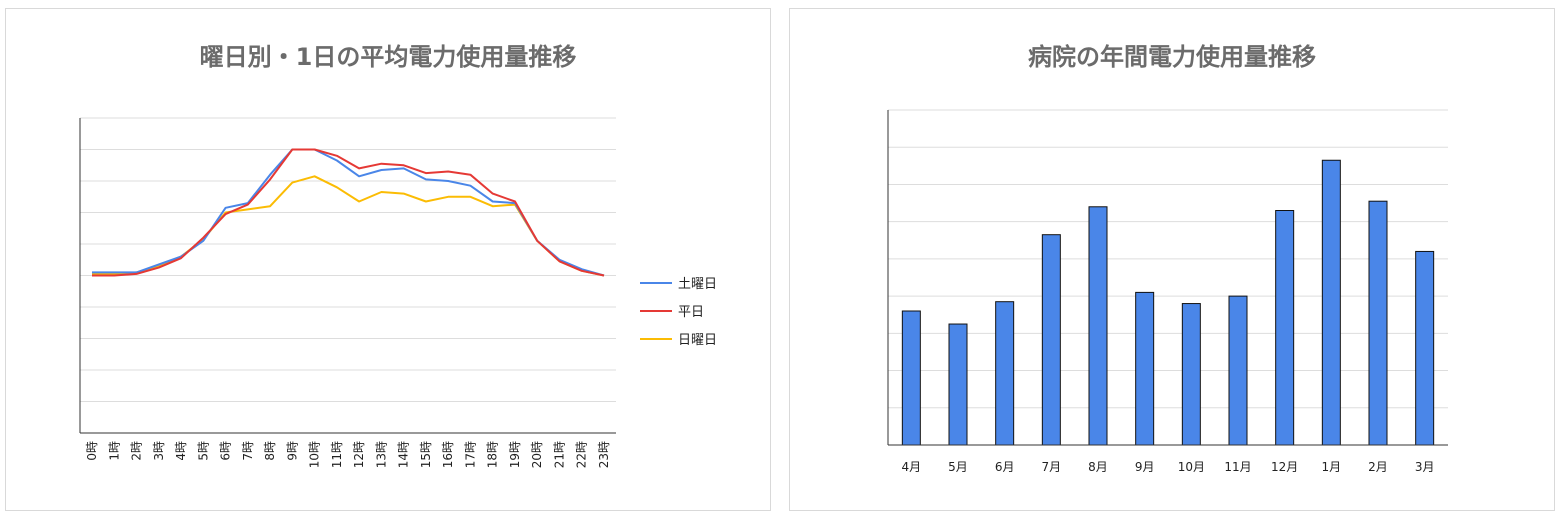 The image size is (1559, 515). What do you see at coordinates (1332, 467) in the screenshot?
I see `x-tick-label: 1月` at bounding box center [1332, 467].